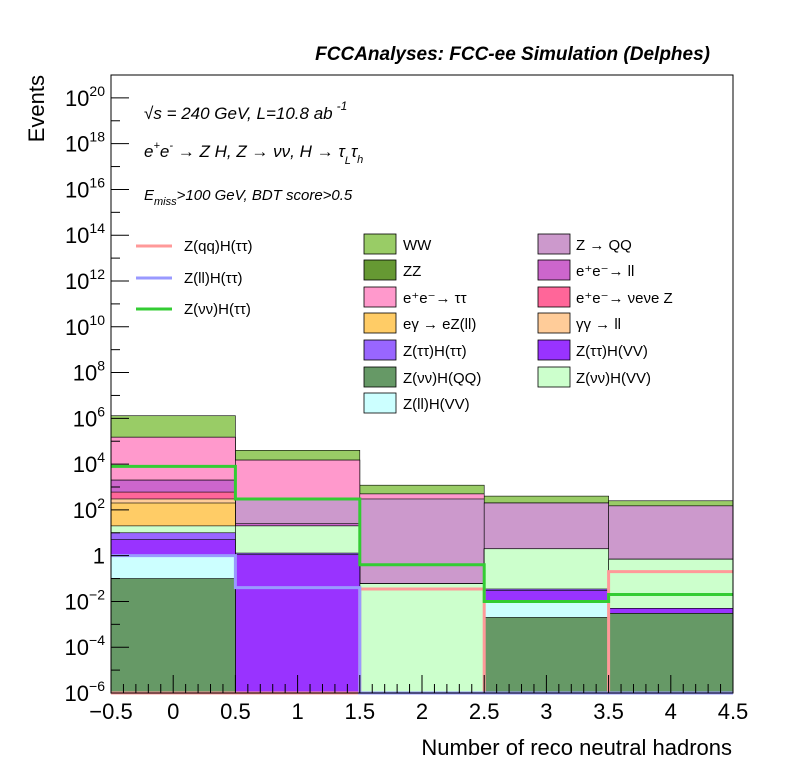 The width and height of the screenshot is (796, 772). Describe the element at coordinates (89, 417) in the screenshot. I see `y-tick-label: 10⁶` at that location.